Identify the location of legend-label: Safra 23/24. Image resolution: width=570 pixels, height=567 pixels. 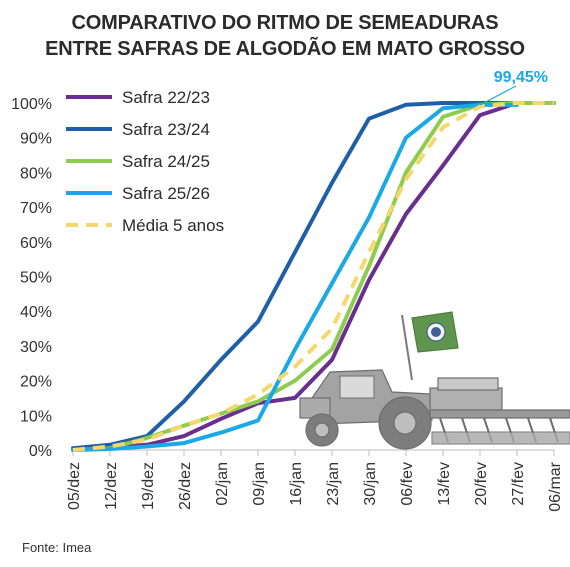
(166, 129).